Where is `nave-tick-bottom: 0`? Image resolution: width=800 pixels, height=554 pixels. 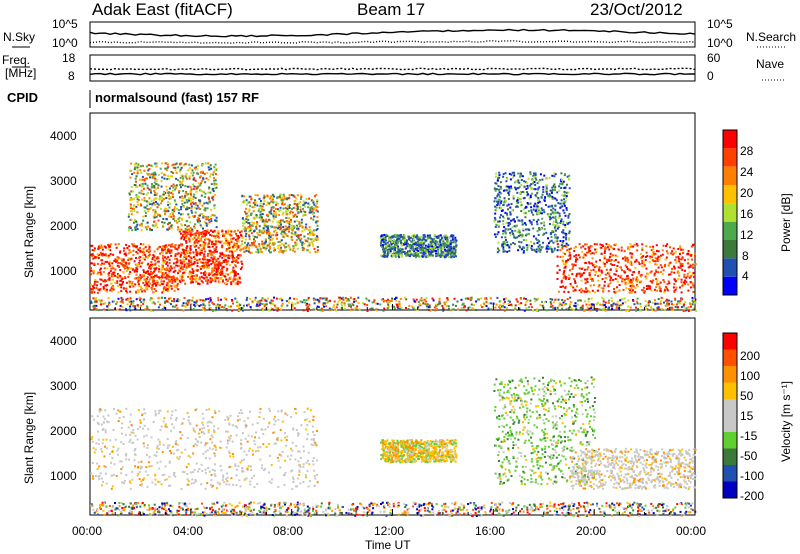 nave-tick-bottom: 0 is located at coordinates (710, 76).